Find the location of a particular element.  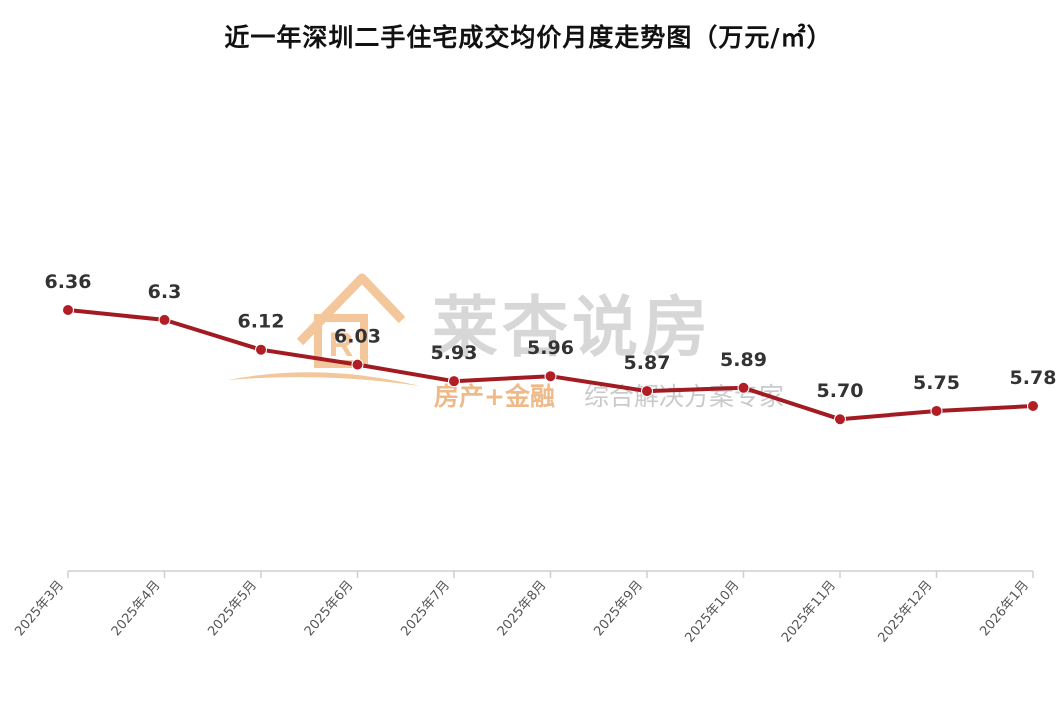

data-label: 5.93 is located at coordinates (454, 353).